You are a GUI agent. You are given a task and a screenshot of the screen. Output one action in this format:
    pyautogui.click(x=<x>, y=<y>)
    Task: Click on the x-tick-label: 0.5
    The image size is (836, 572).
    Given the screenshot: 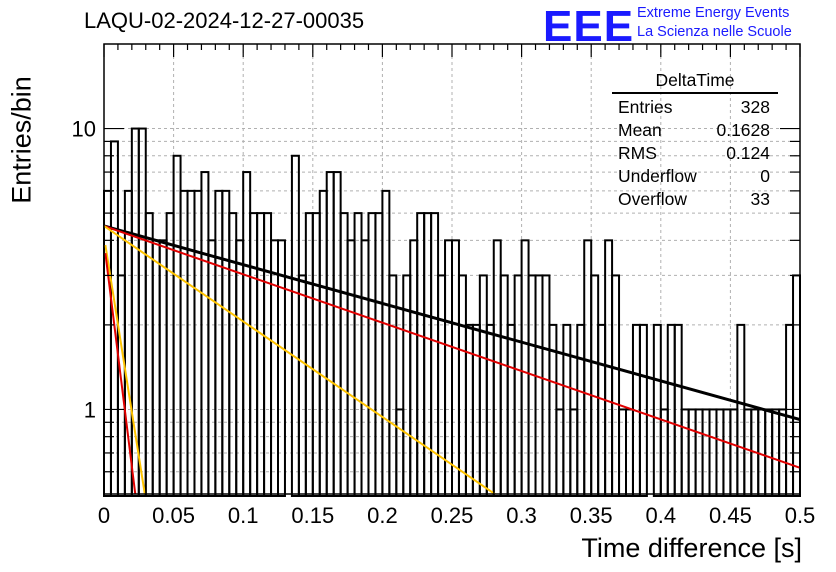 What is the action you would take?
    pyautogui.click(x=800, y=515)
    